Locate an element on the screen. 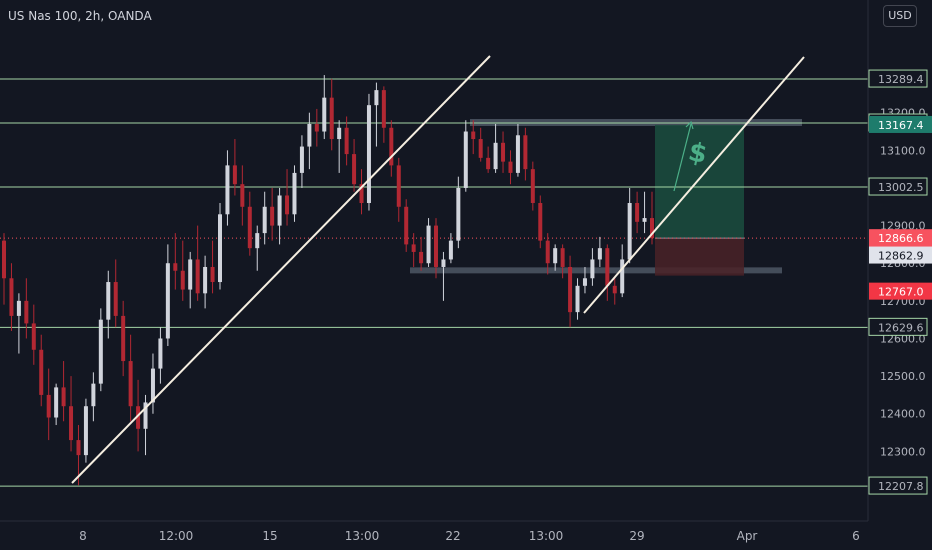  level-price-text: 12629.6 is located at coordinates (901, 327).